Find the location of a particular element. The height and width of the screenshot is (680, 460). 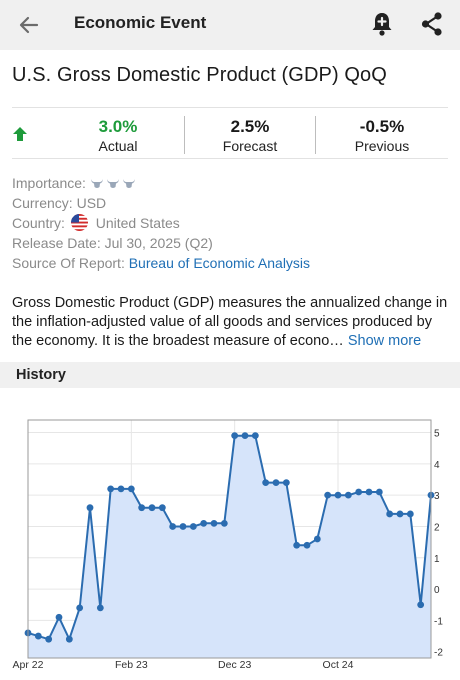

actual-value-block: 3.0% Actual is located at coordinates (118, 136).